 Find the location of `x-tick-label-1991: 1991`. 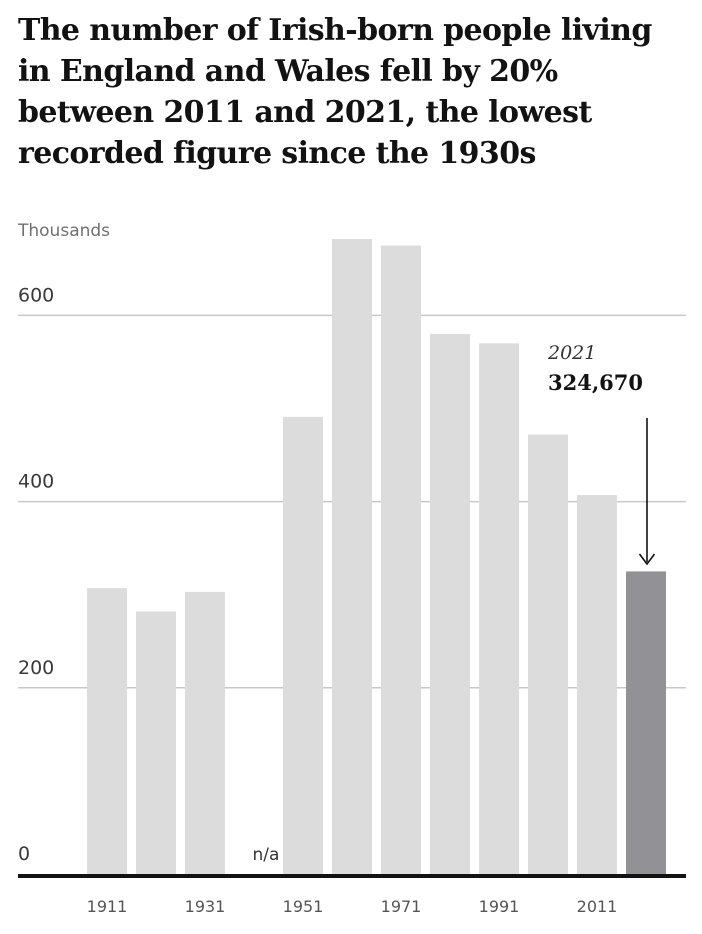

x-tick-label-1991: 1991 is located at coordinates (499, 906).